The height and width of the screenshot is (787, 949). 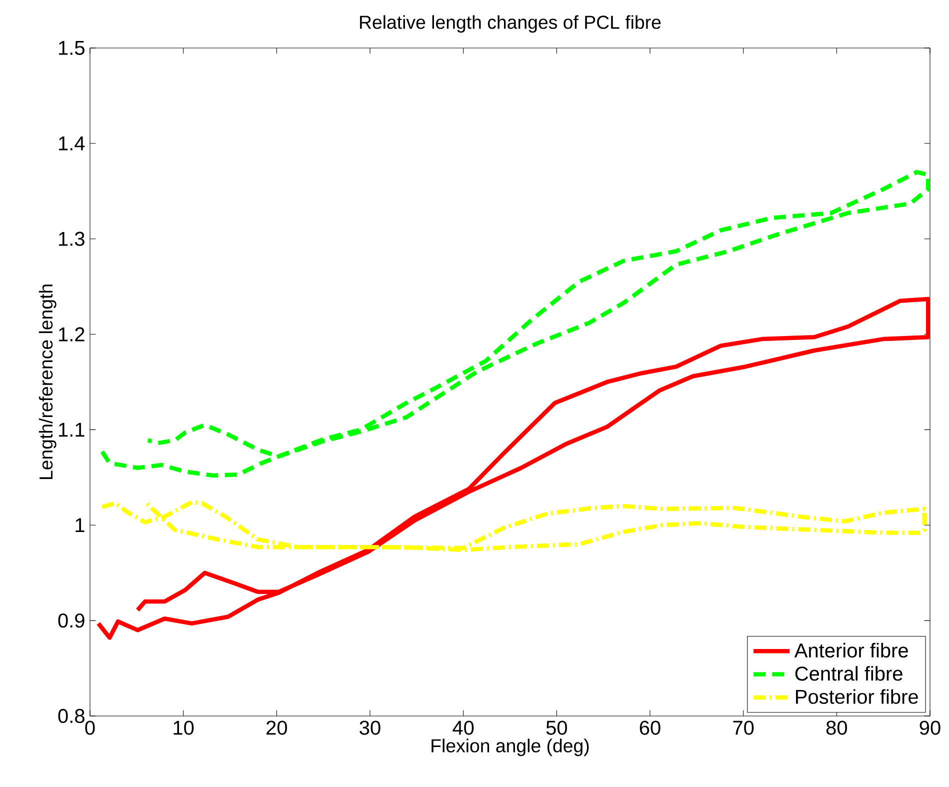 I want to click on y-tick-label: 1.4, so click(x=72, y=143).